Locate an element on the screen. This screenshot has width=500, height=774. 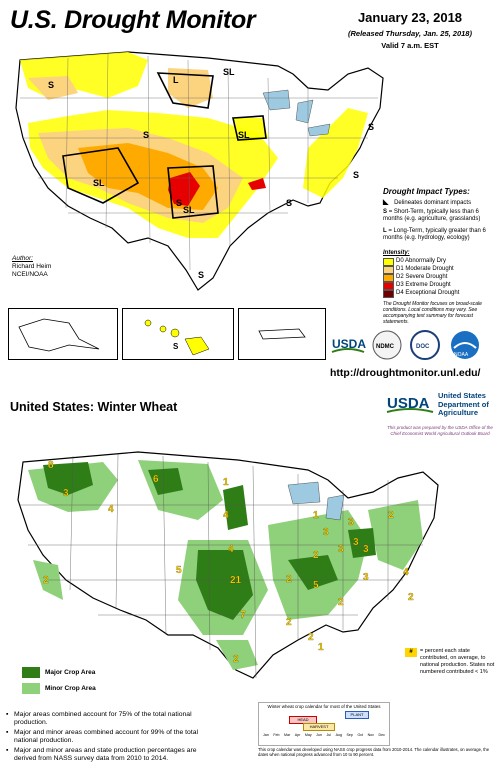
state-percent: 21 is located at coordinates (236, 580).